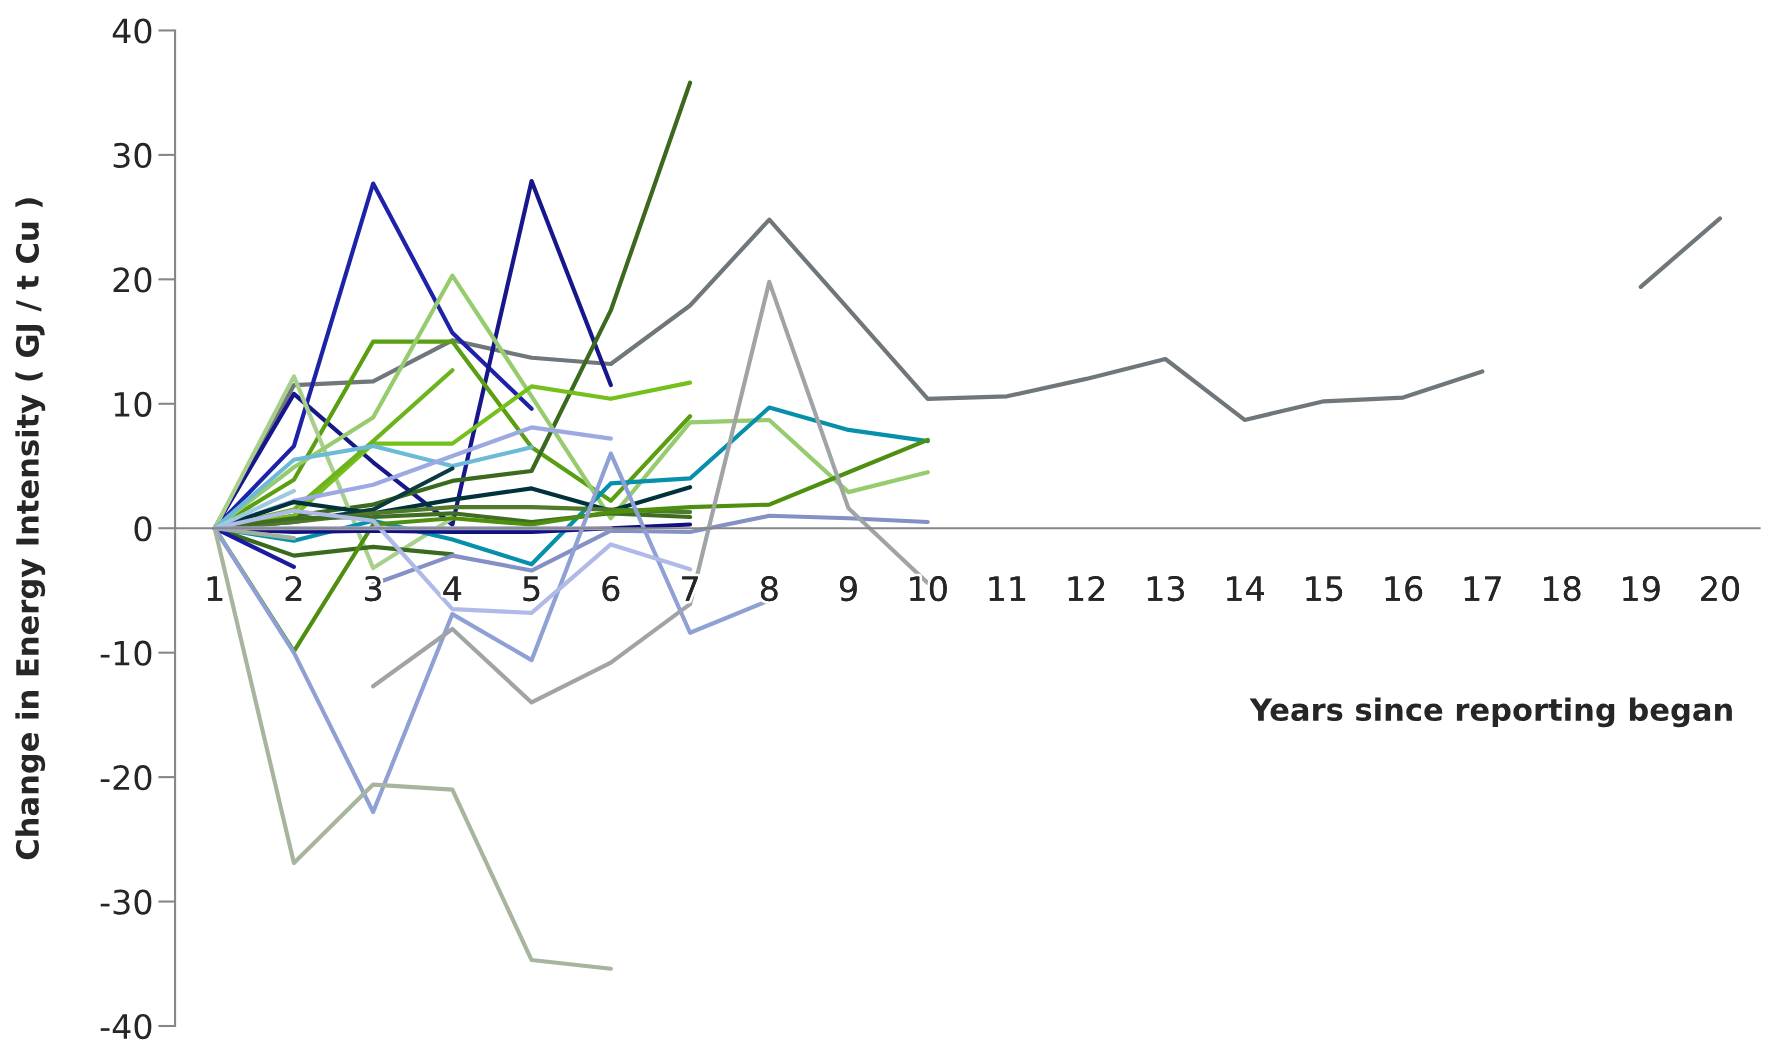  Describe the element at coordinates (215, 588) in the screenshot. I see `x-tick-label: 1` at that location.